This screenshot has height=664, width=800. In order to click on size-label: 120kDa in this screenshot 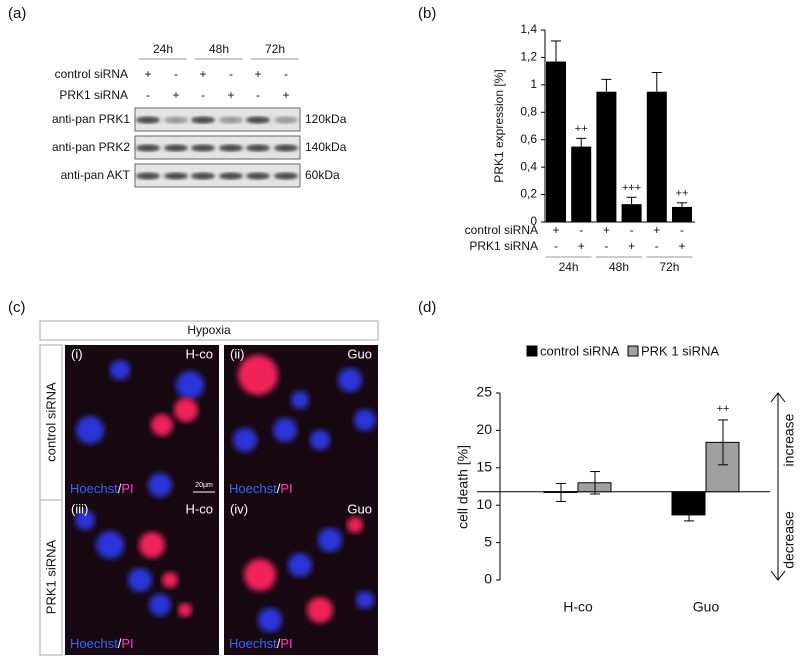, I will do `click(326, 119)`.